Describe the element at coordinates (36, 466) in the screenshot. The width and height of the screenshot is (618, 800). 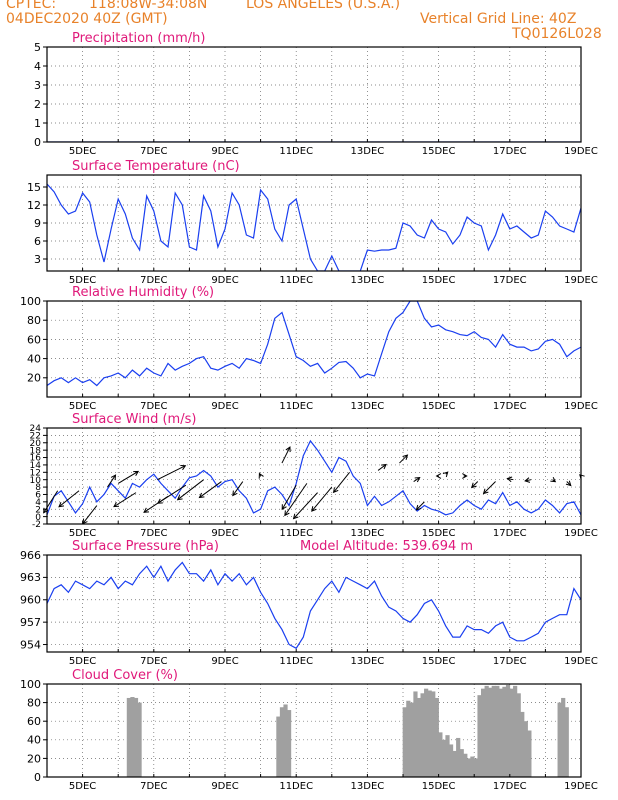
I see `y-tick-label: 14` at that location.